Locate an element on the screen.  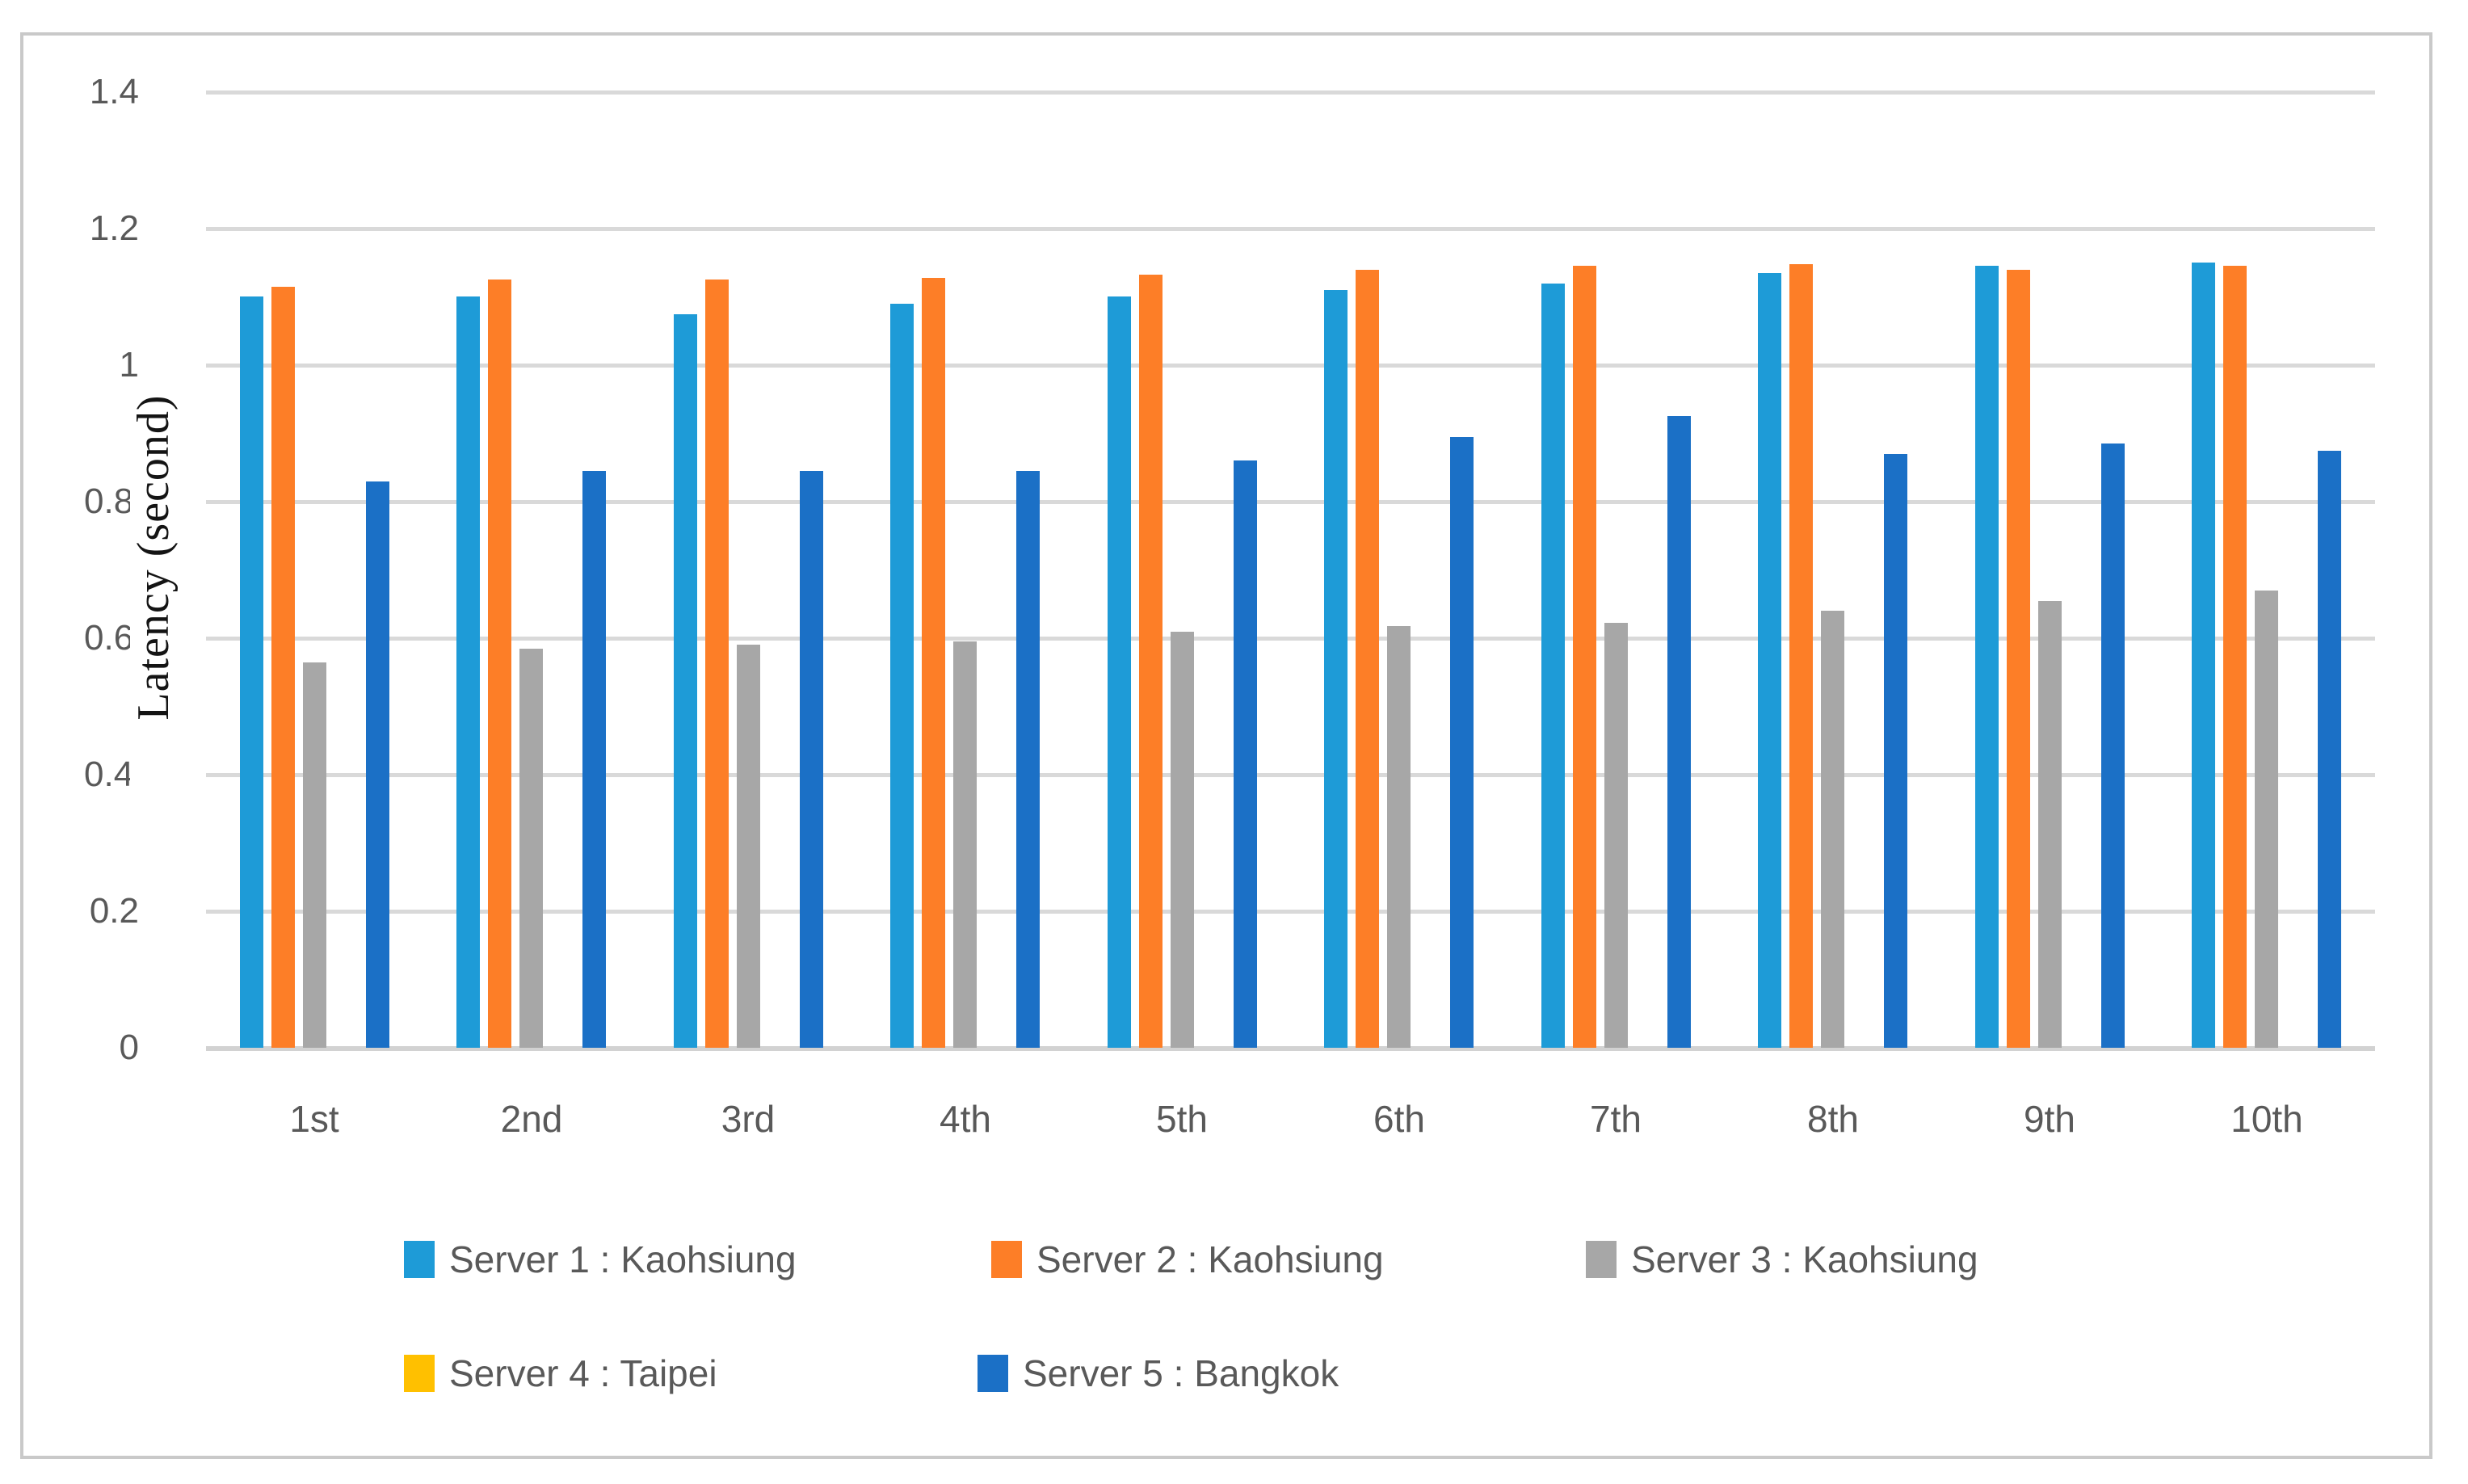
legend-swatch-server3 is located at coordinates (1601, 1259).